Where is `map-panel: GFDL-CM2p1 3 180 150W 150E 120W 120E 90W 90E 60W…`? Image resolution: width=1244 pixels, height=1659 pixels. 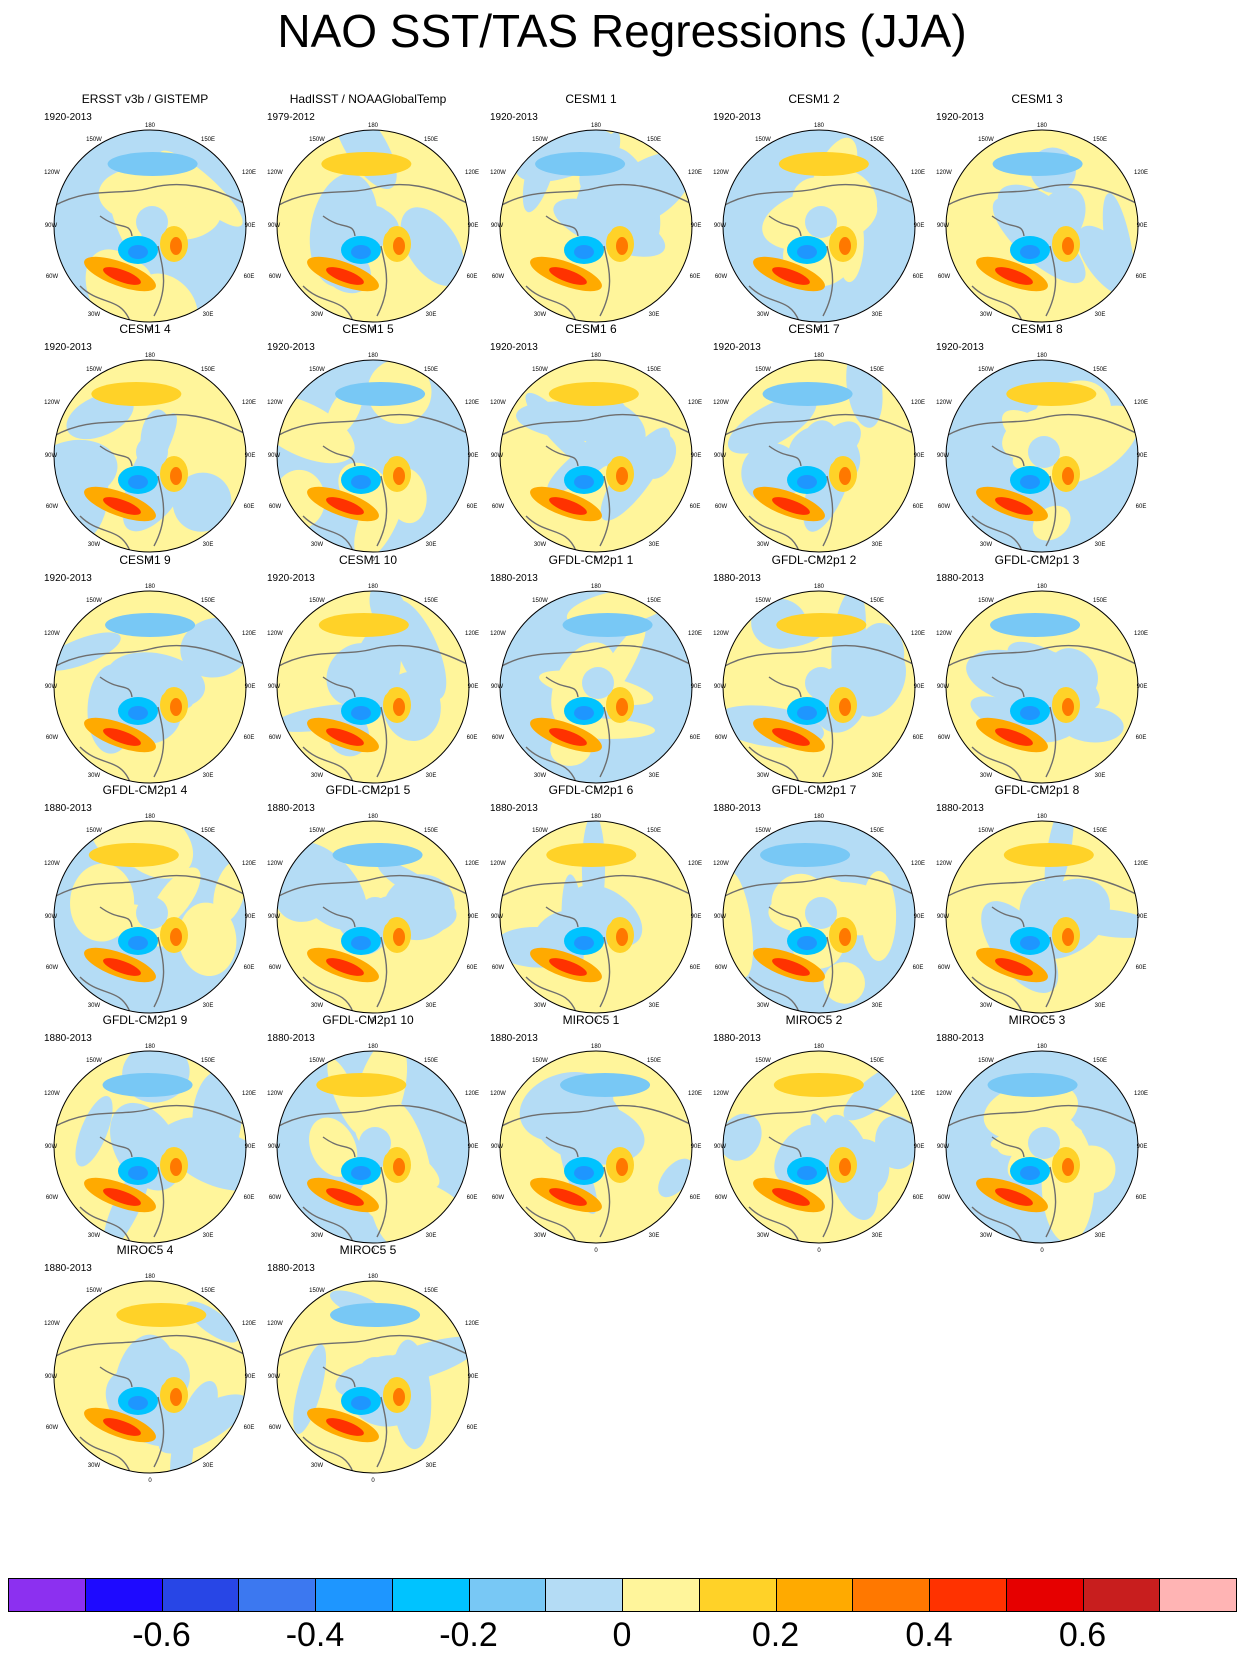
map-panel: GFDL-CM2p1 3 180 150W 150E 120W 120E 90W 90E 60W… is located at coordinates (1050, 675).